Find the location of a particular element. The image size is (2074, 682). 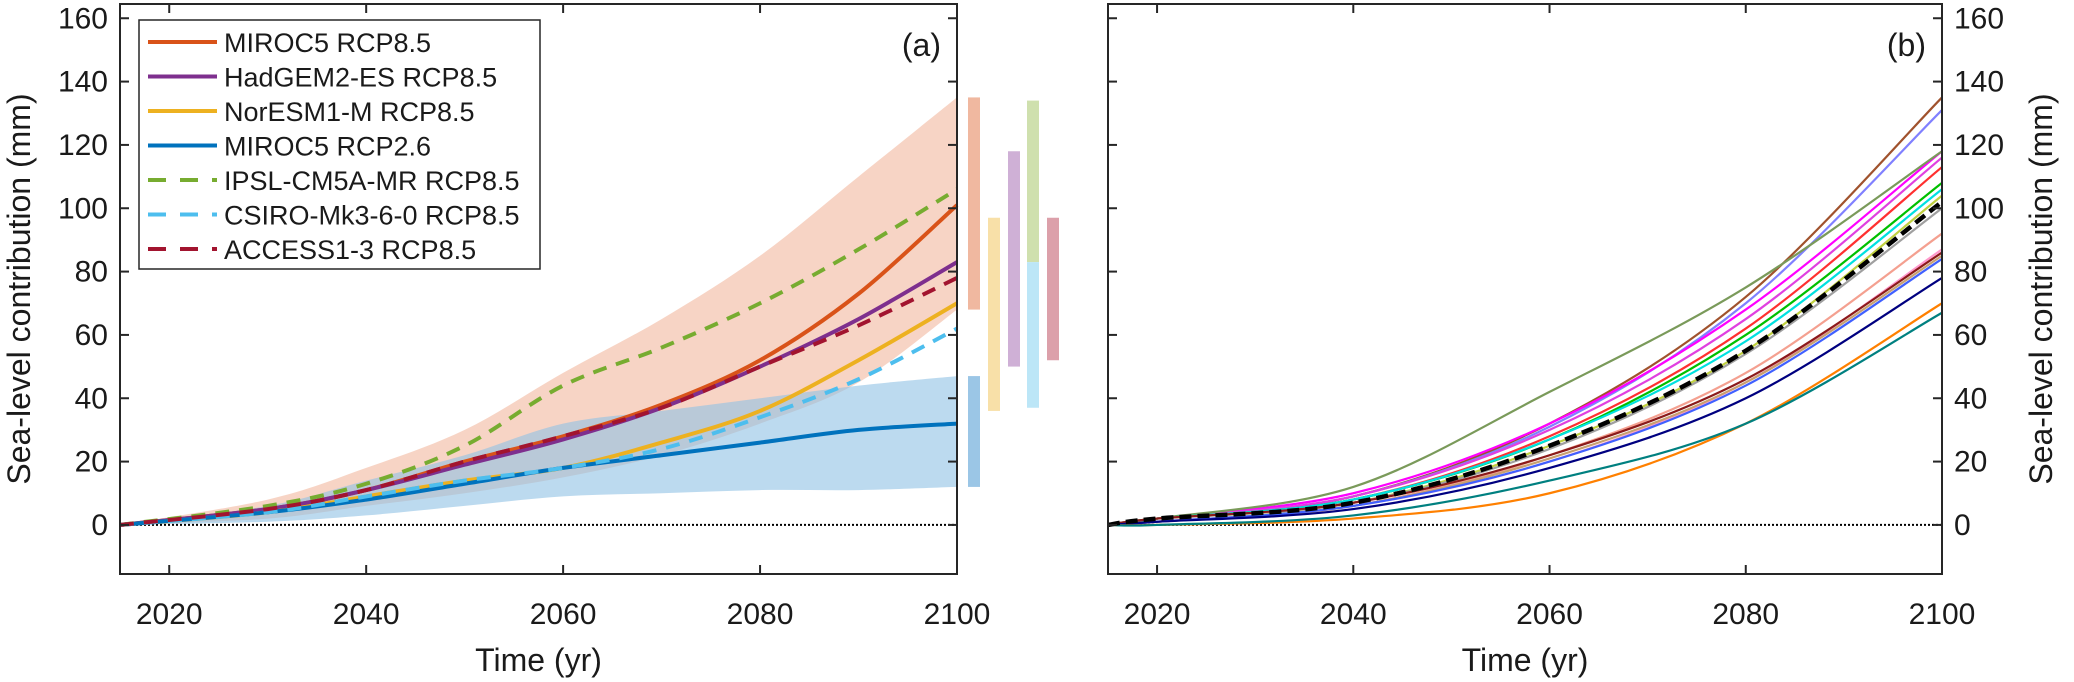

legend-label: ACCESS1-3 RCP8.5 is located at coordinates (350, 250).